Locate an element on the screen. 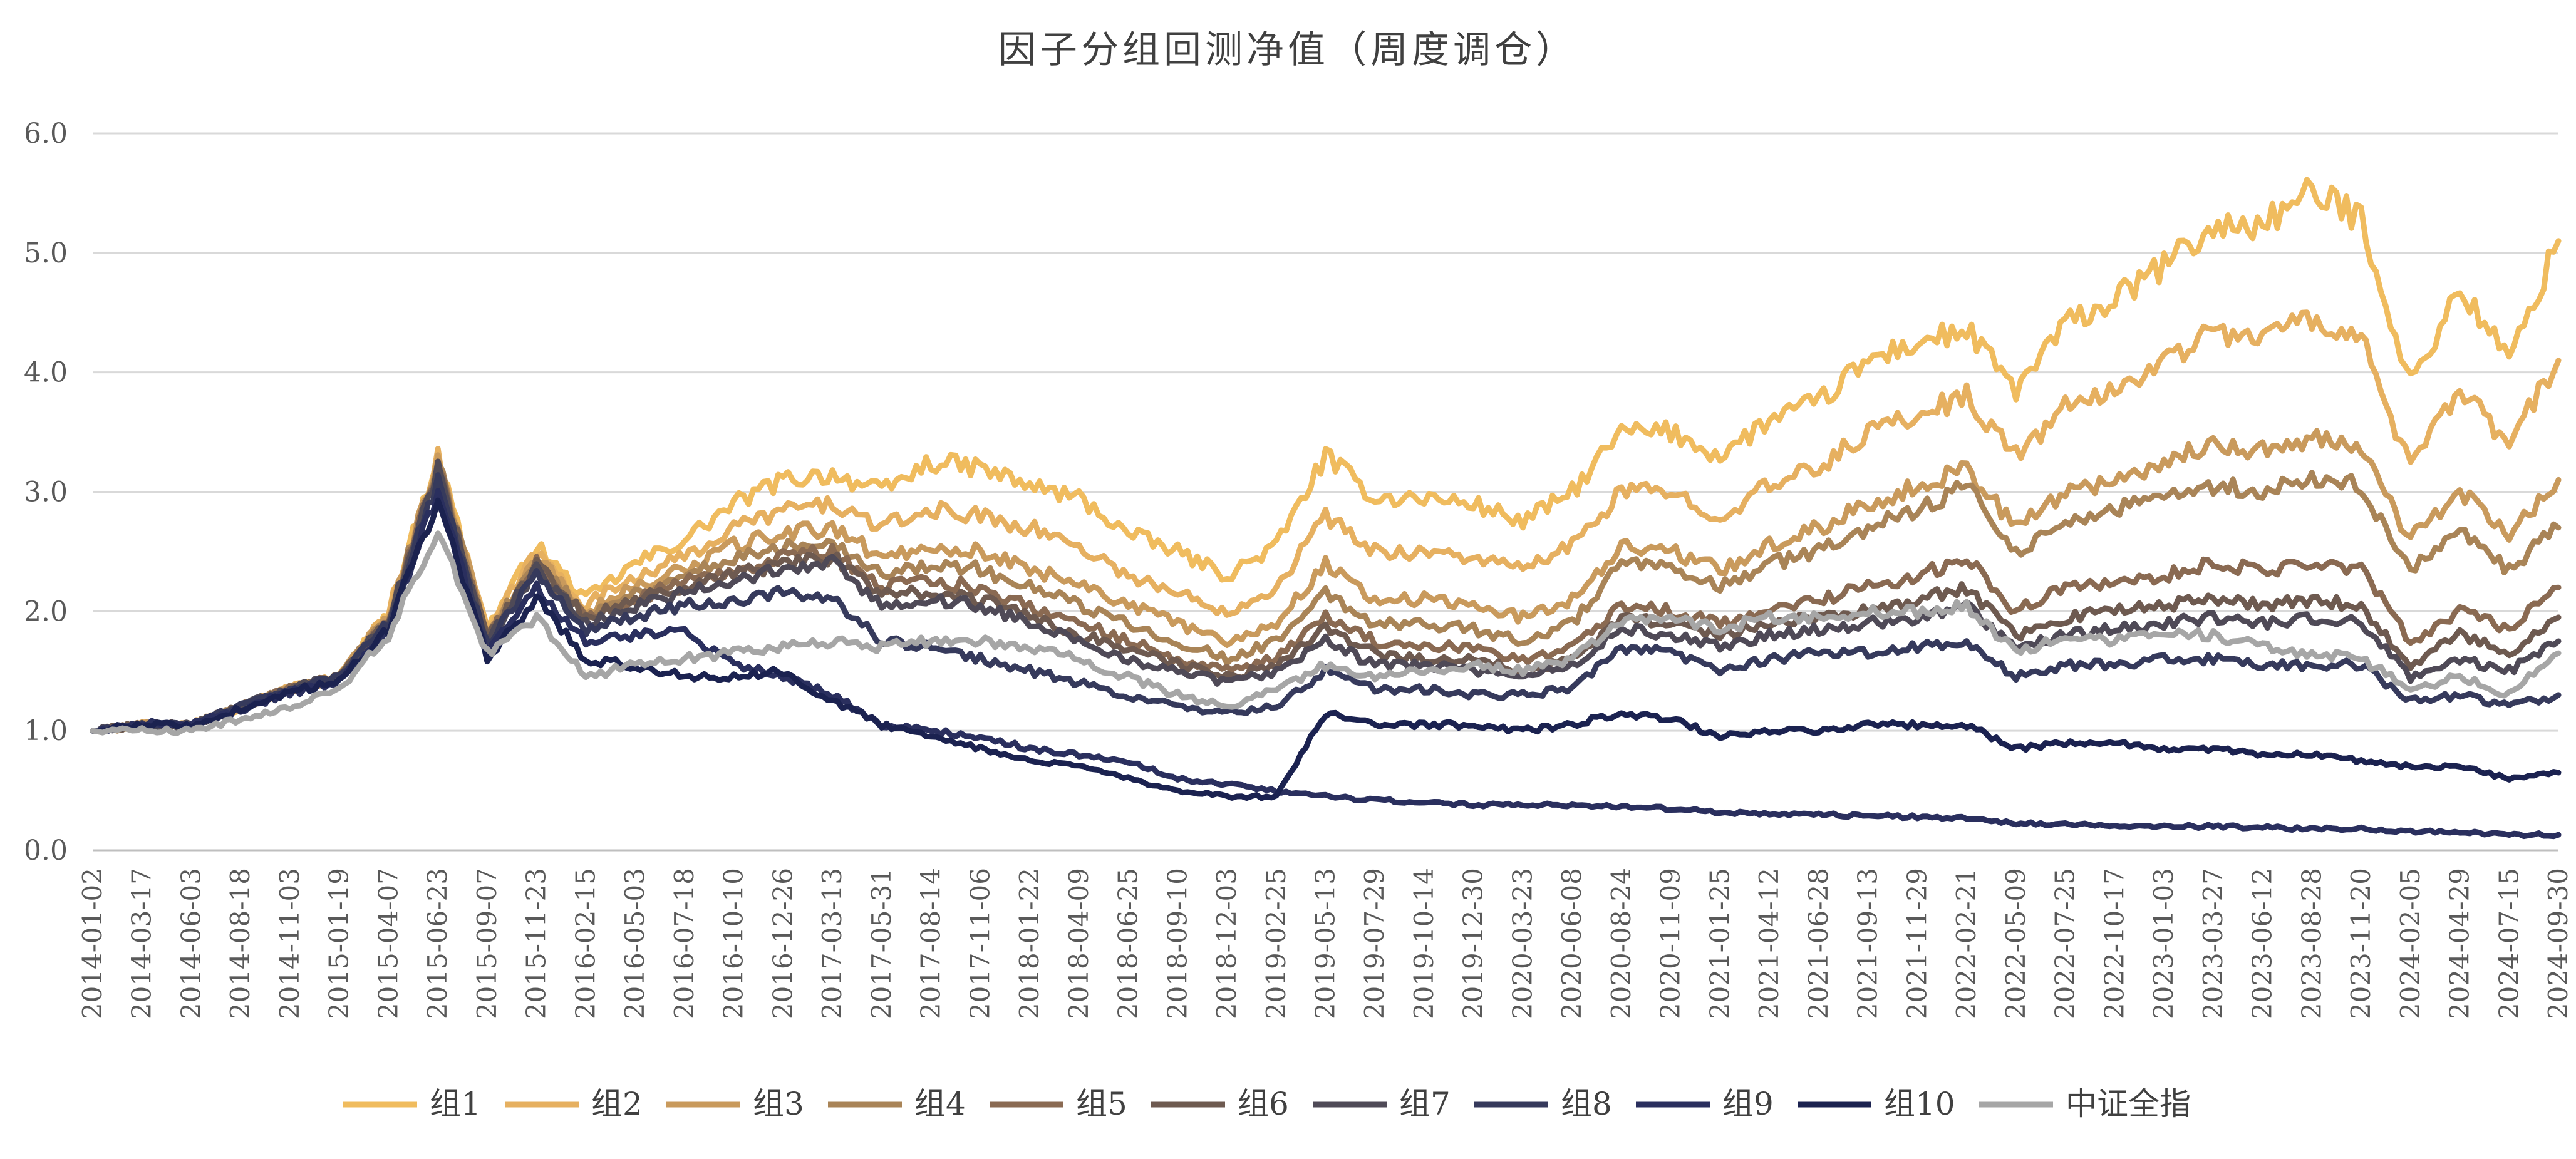 The width and height of the screenshot is (2576, 1159). x-tick-label: 2014-11-03 is located at coordinates (289, 943).